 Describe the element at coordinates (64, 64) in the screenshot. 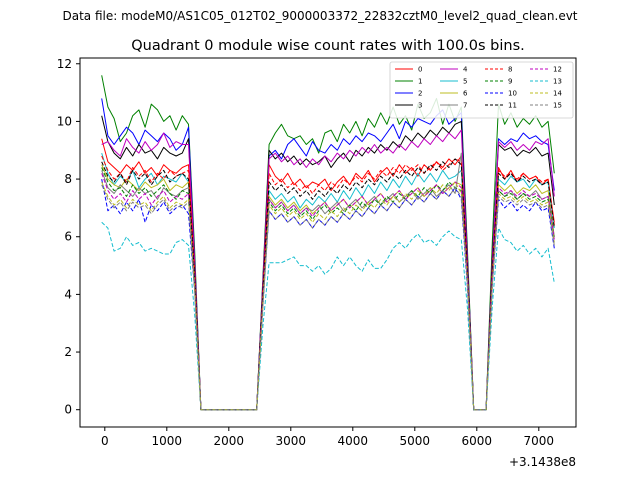

I see `y-tick-label: 12` at that location.